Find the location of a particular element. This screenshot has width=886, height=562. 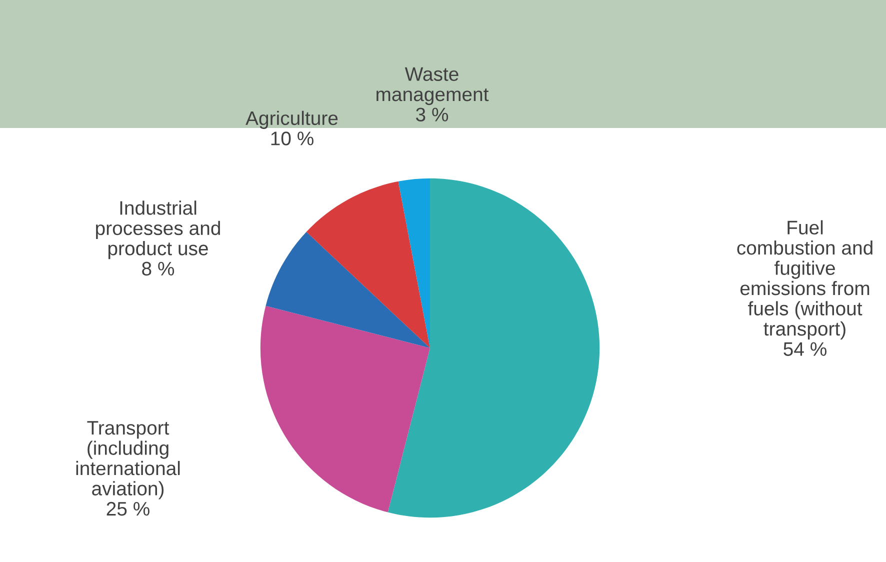

data-label: 10 % is located at coordinates (292, 139).